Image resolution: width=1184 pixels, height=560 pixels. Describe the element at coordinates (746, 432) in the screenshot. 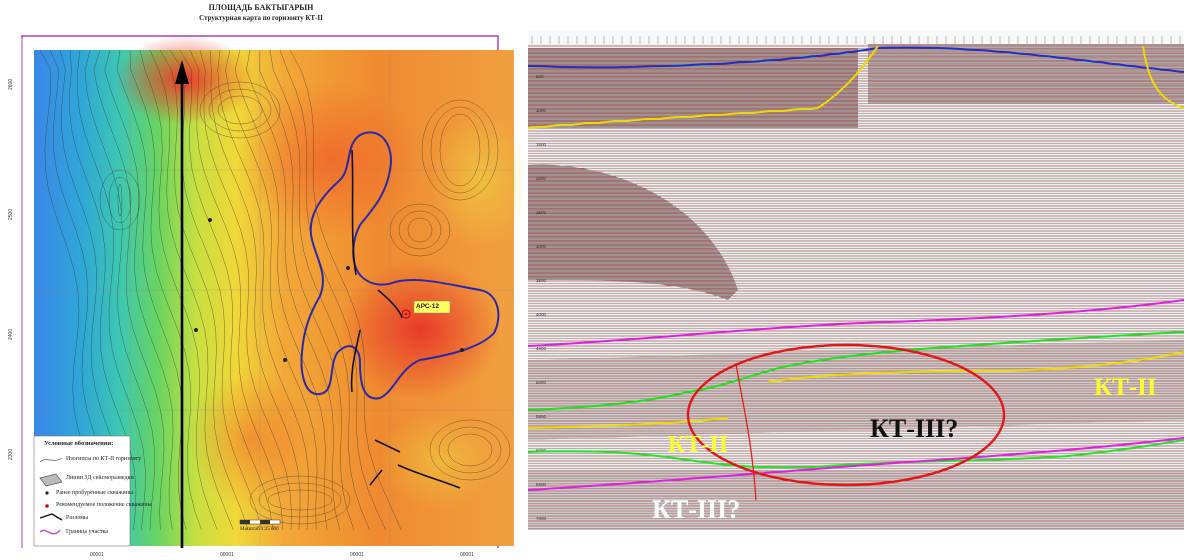

I see `section-fault` at that location.